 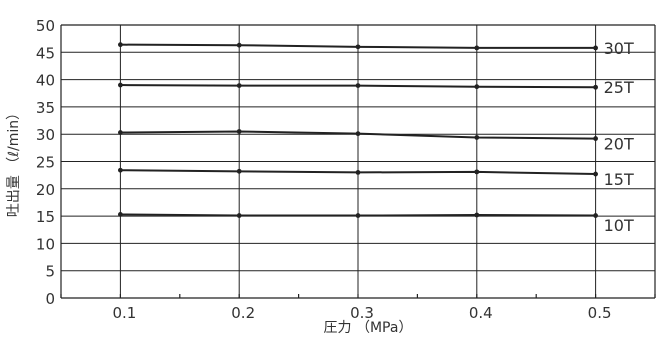 What do you see at coordinates (45, 135) in the screenshot?
I see `y-tick-label: 30` at bounding box center [45, 135].